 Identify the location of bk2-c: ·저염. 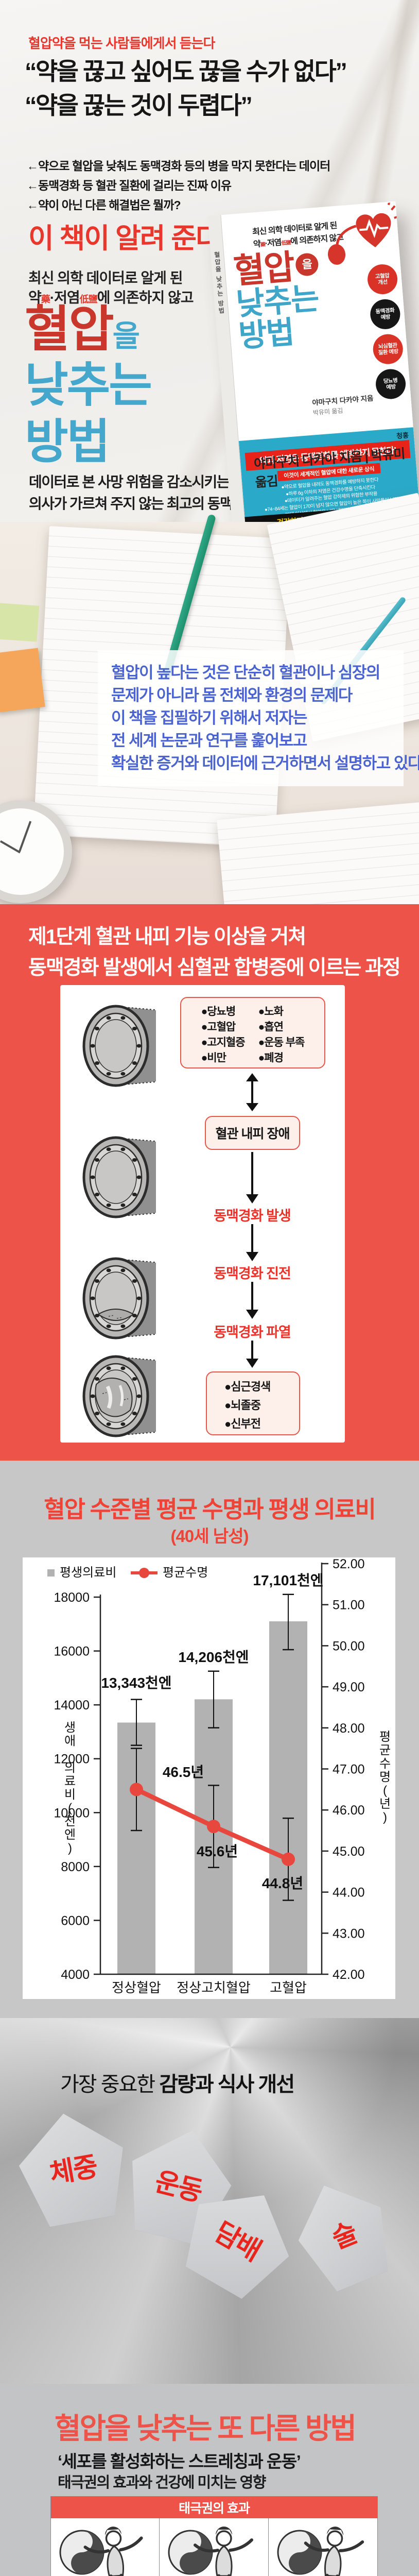
(273, 243).